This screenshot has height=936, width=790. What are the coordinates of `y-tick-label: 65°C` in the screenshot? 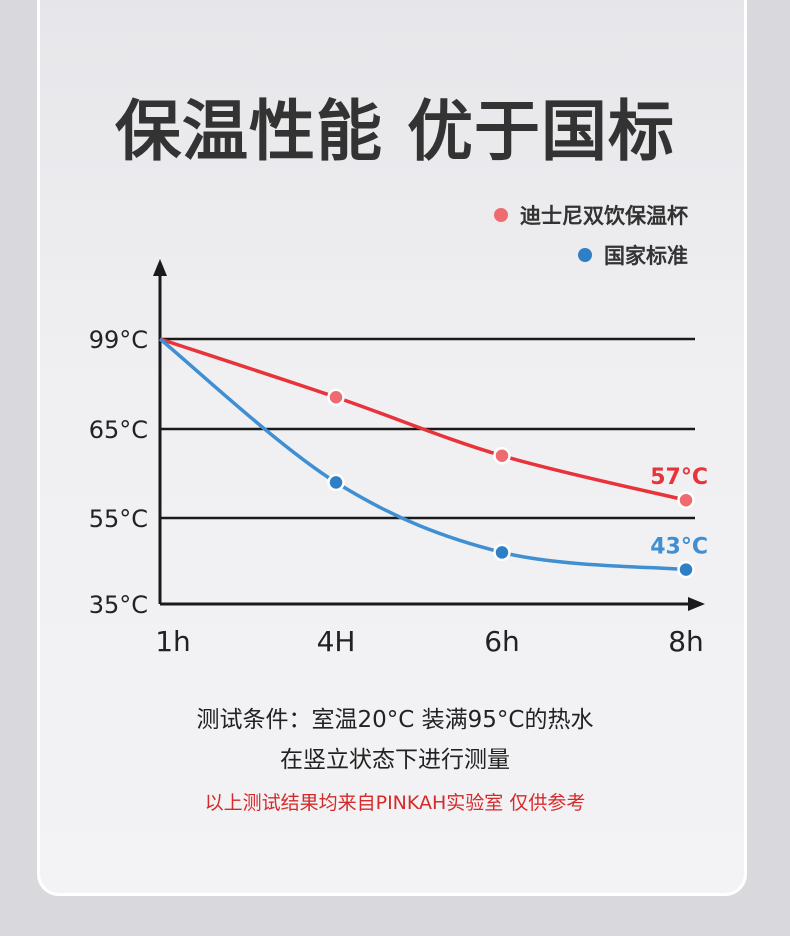 It's located at (118, 430).